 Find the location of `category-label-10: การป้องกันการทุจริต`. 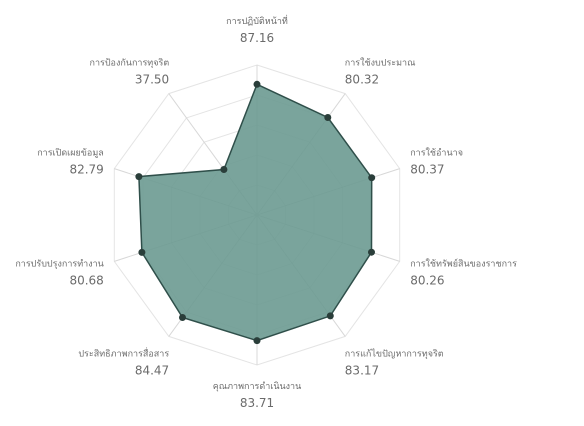

category-label-10: การป้องกันการทุจริต is located at coordinates (130, 62).